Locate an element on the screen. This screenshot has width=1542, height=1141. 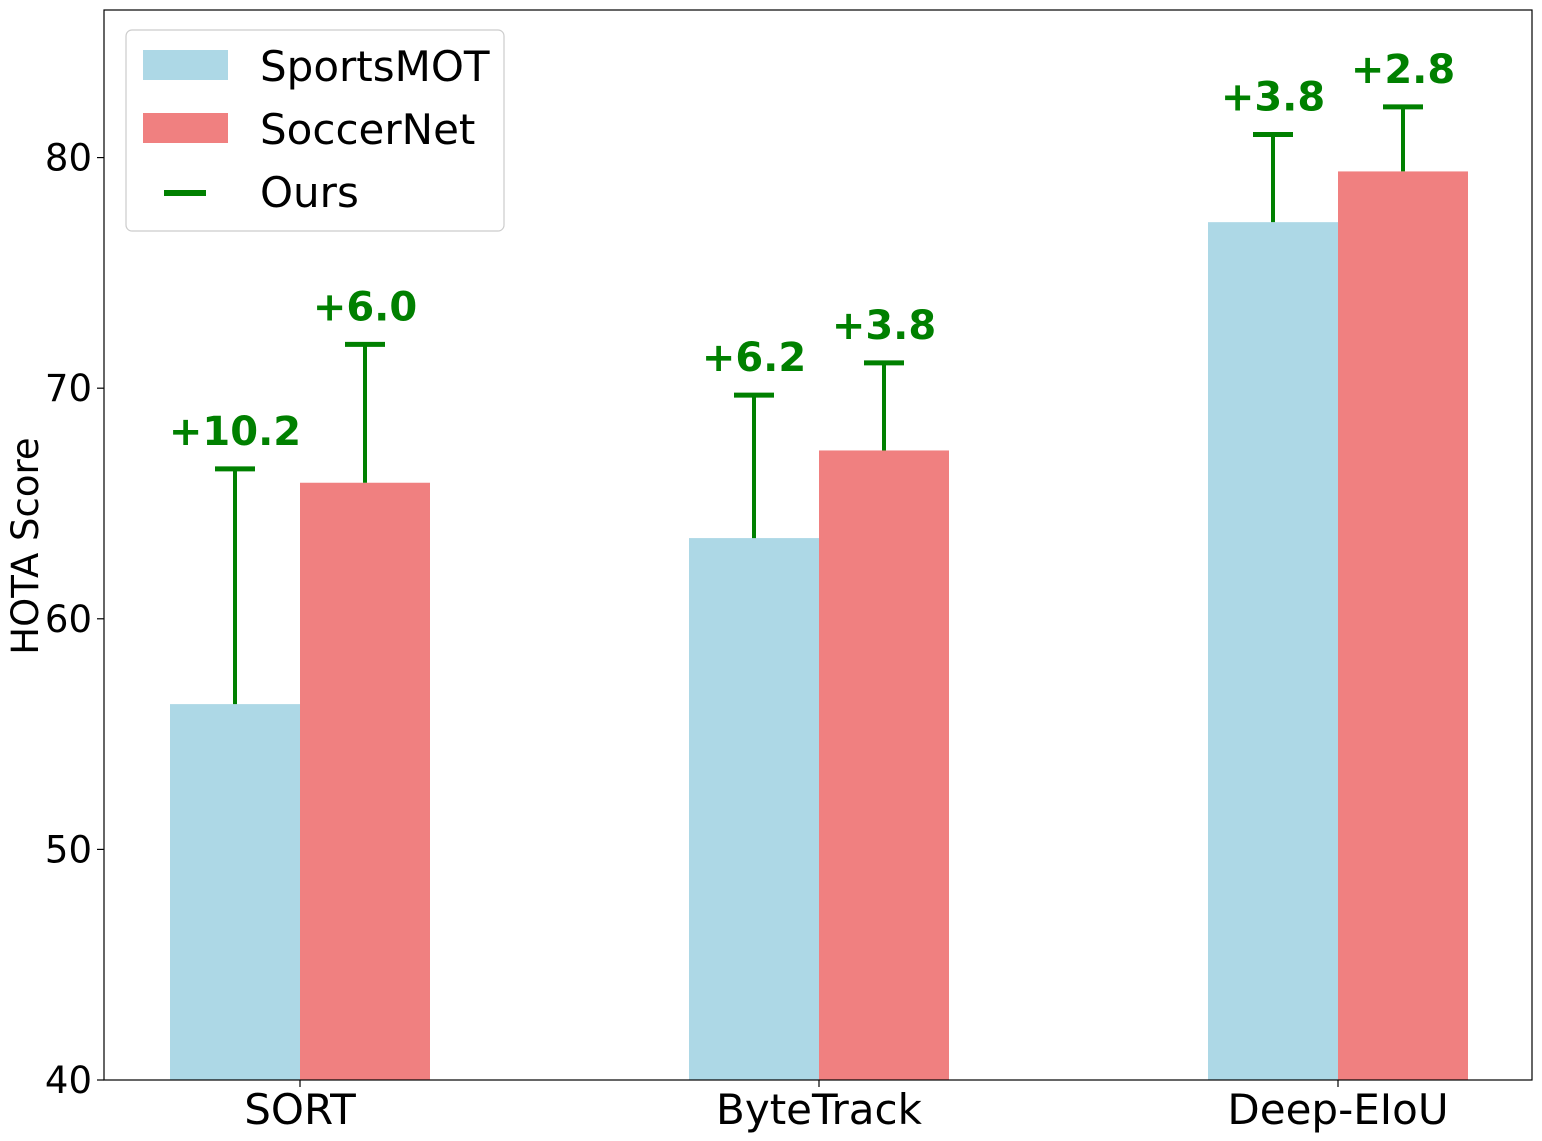
y-axis-label: HOTA Score is located at coordinates (25, 545).